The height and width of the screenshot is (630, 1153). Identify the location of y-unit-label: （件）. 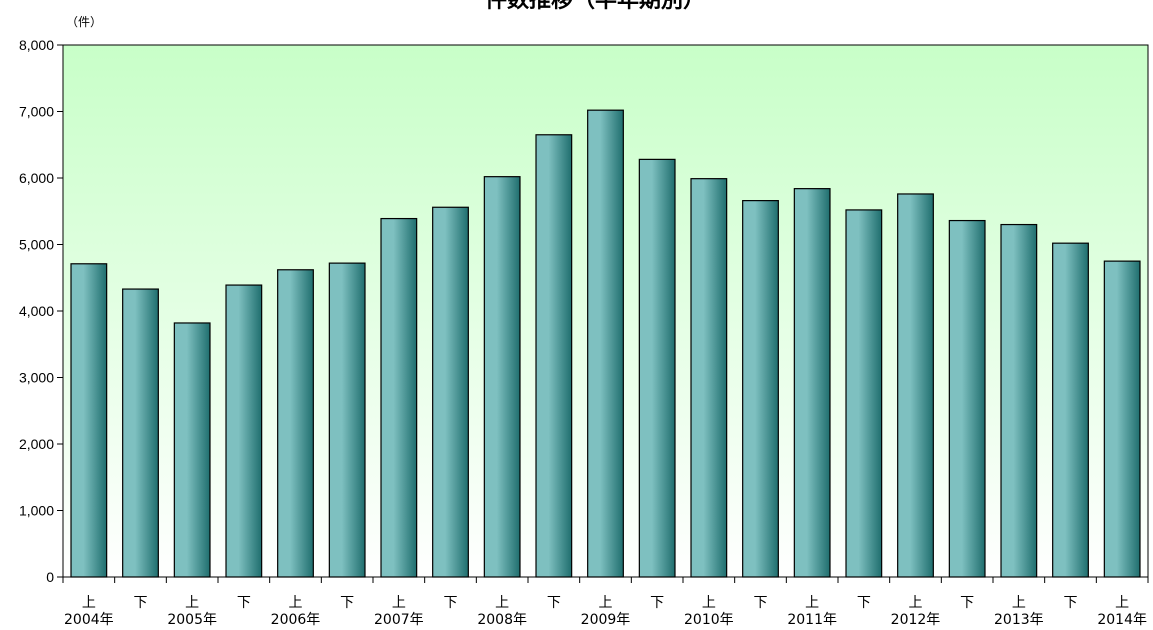
(84, 22).